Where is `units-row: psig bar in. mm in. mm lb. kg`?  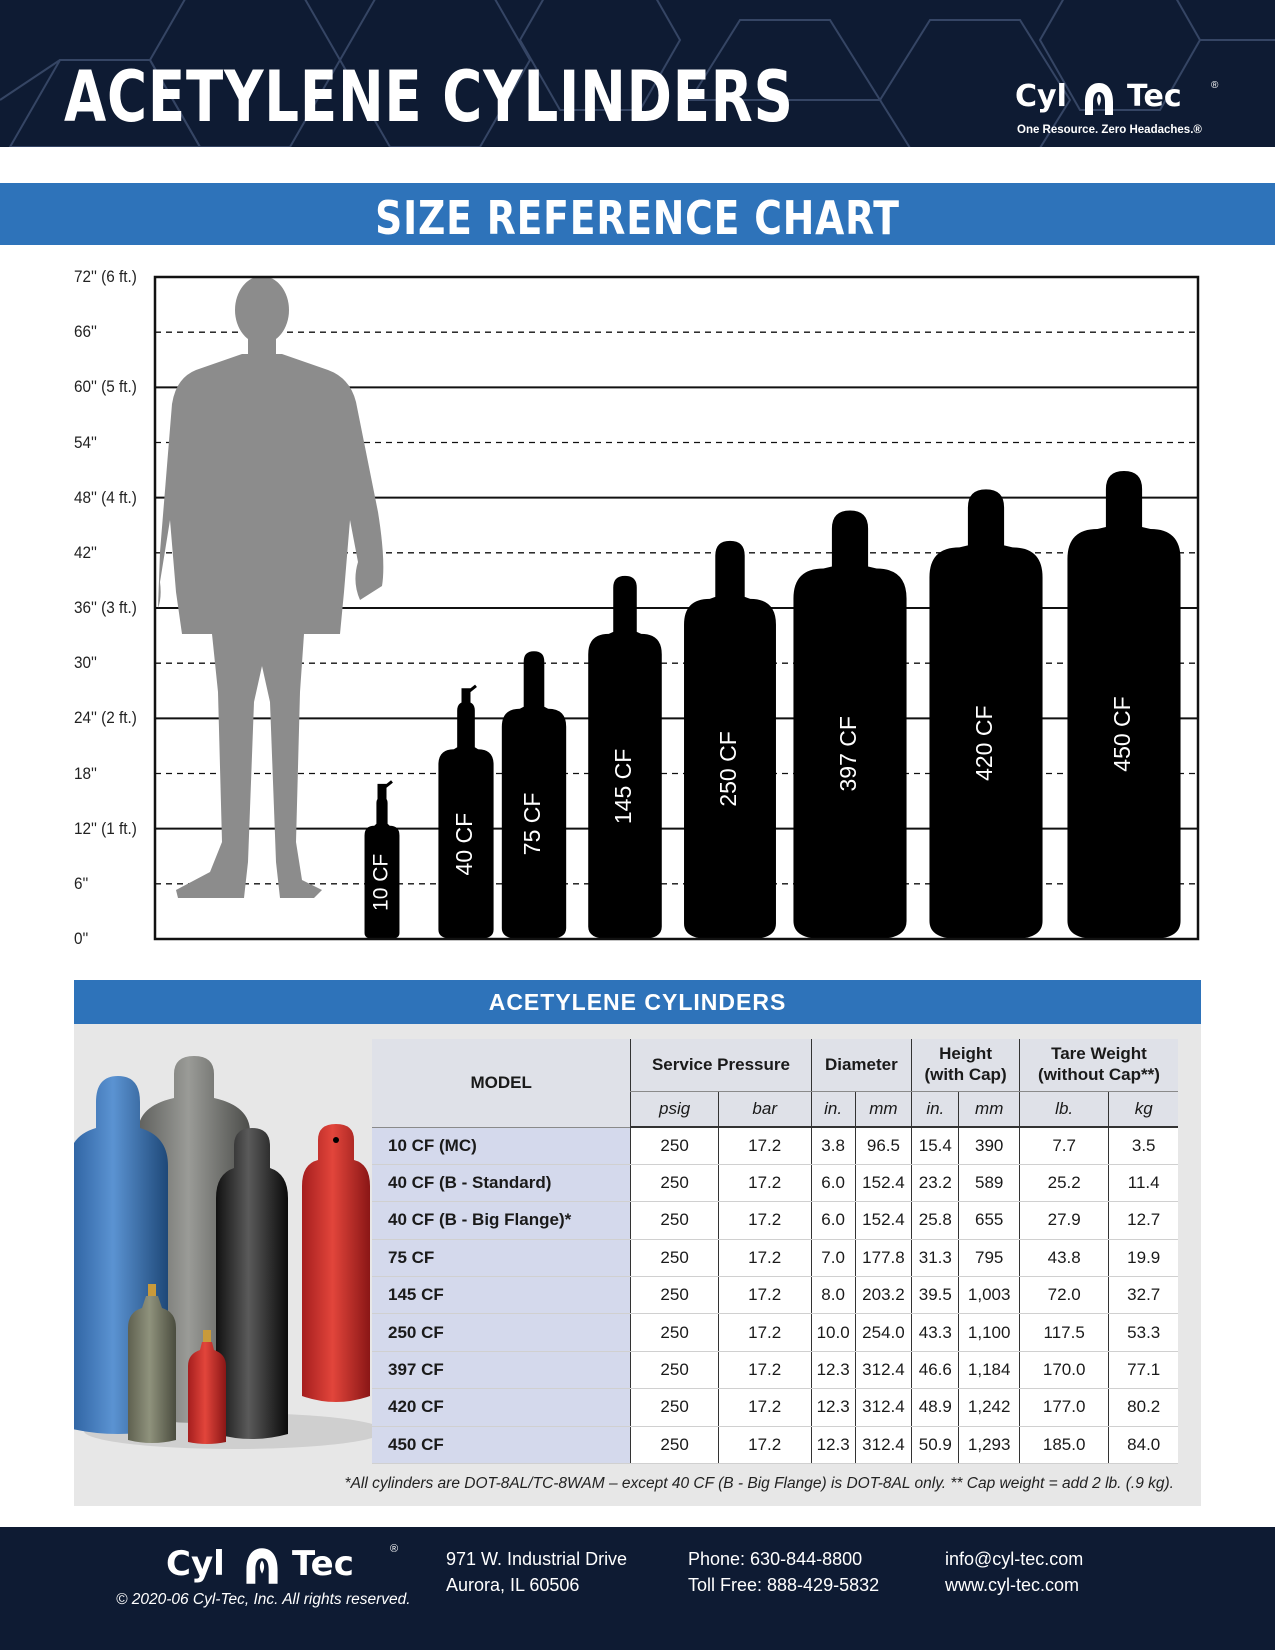
units-row: psig bar in. mm in. mm lb. kg is located at coordinates (775, 1109).